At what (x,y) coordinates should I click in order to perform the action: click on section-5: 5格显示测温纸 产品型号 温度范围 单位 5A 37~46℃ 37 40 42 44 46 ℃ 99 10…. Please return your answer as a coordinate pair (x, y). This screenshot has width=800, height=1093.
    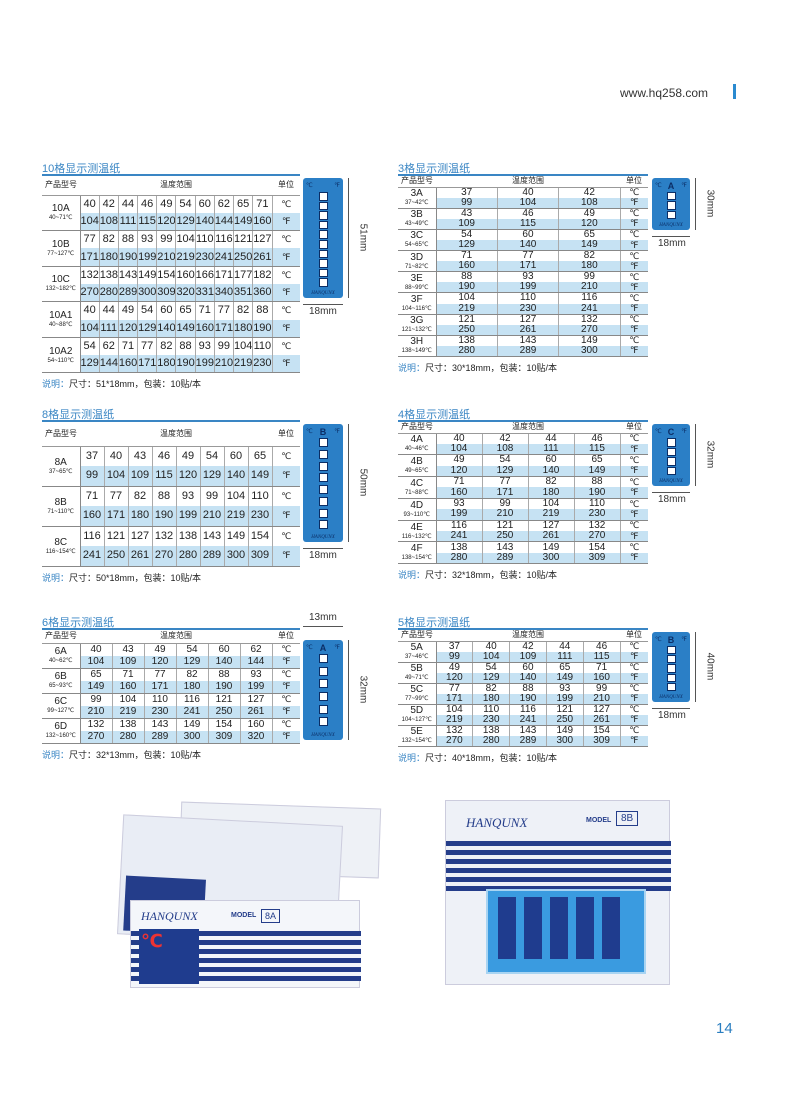
    Looking at the image, I should click on (523, 689).